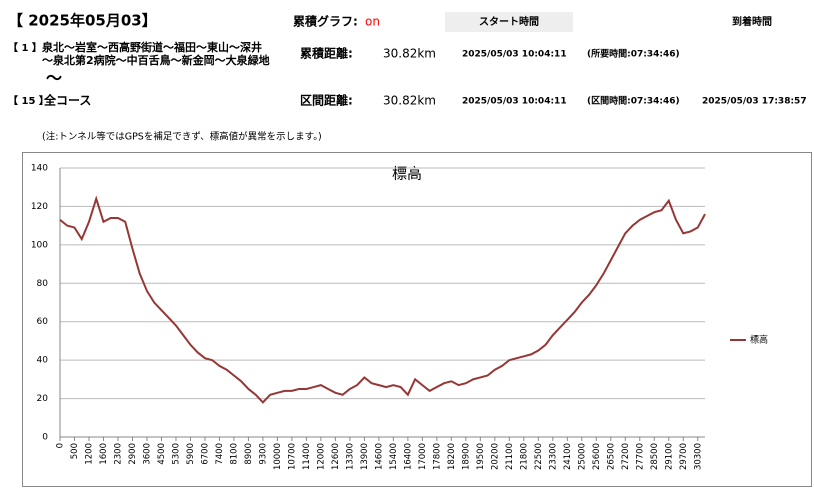  I want to click on x-tick-label: 7400, so click(220, 454).